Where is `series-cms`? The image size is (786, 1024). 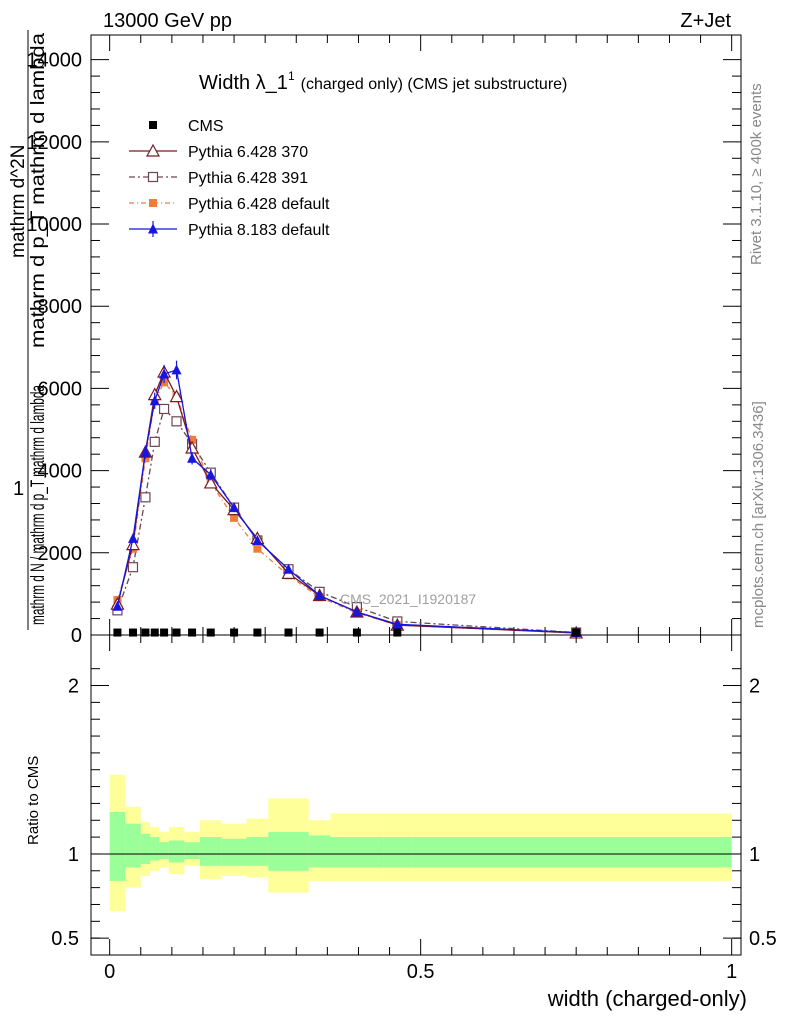 series-cms is located at coordinates (347, 632).